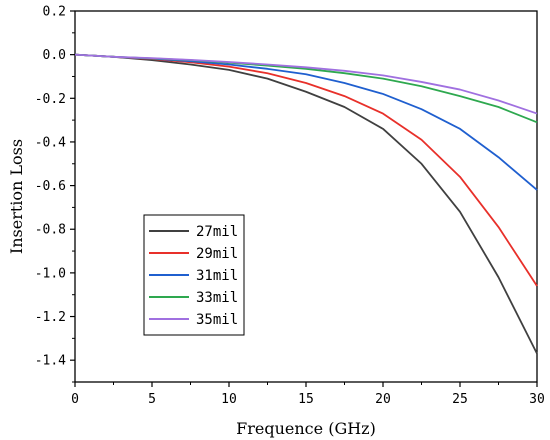  Describe the element at coordinates (217, 320) in the screenshot. I see `legend-label-35mil: 35mil` at that location.